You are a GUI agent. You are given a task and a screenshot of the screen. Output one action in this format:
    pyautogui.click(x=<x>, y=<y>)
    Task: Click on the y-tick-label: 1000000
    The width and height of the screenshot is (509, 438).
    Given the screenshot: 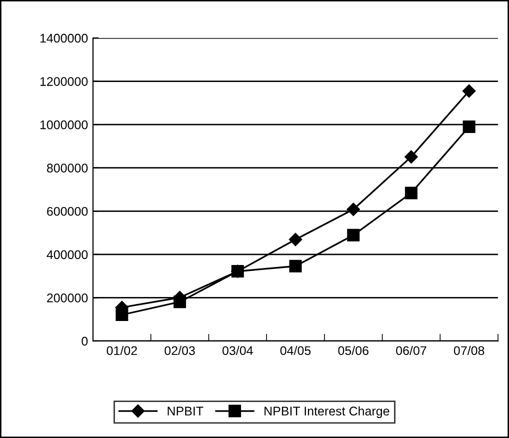 What is the action you would take?
    pyautogui.click(x=64, y=125)
    